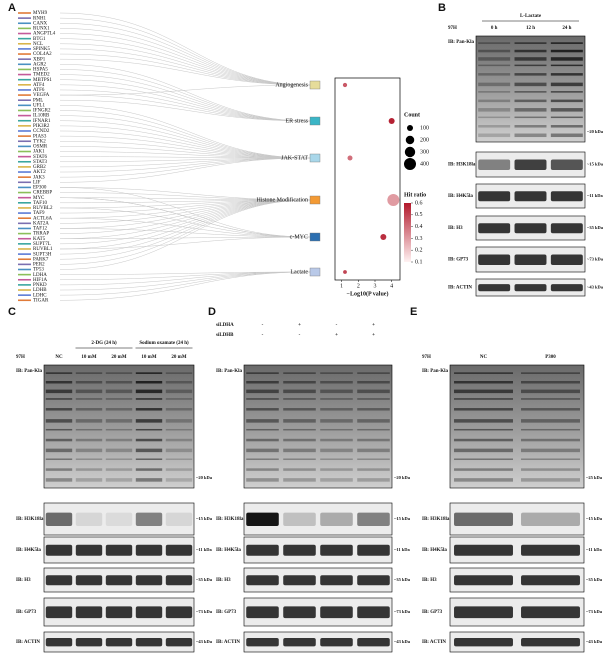 The width and height of the screenshot is (611, 660). I want to click on gene-label: IFNGR2, so click(42, 111).